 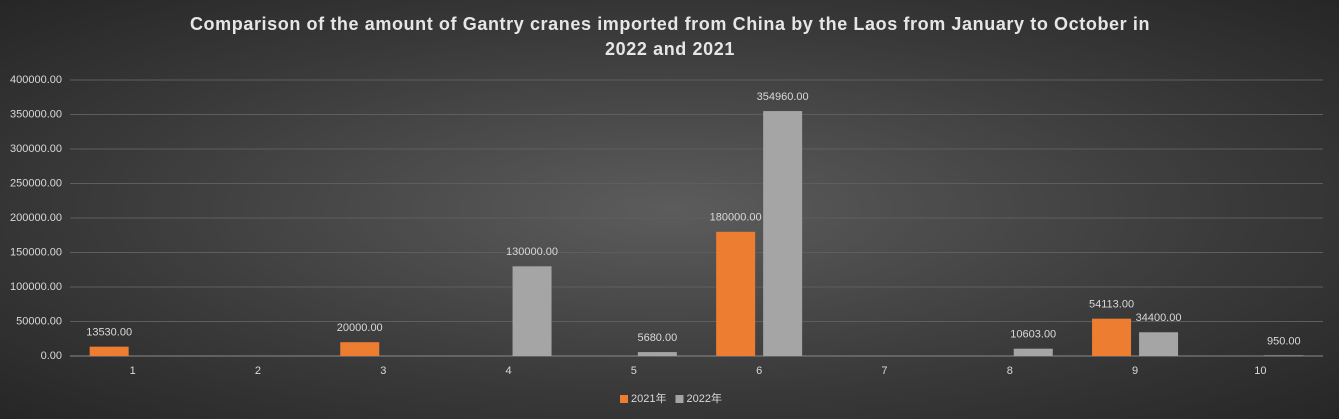 I want to click on x-tick-label: 1, so click(x=133, y=371).